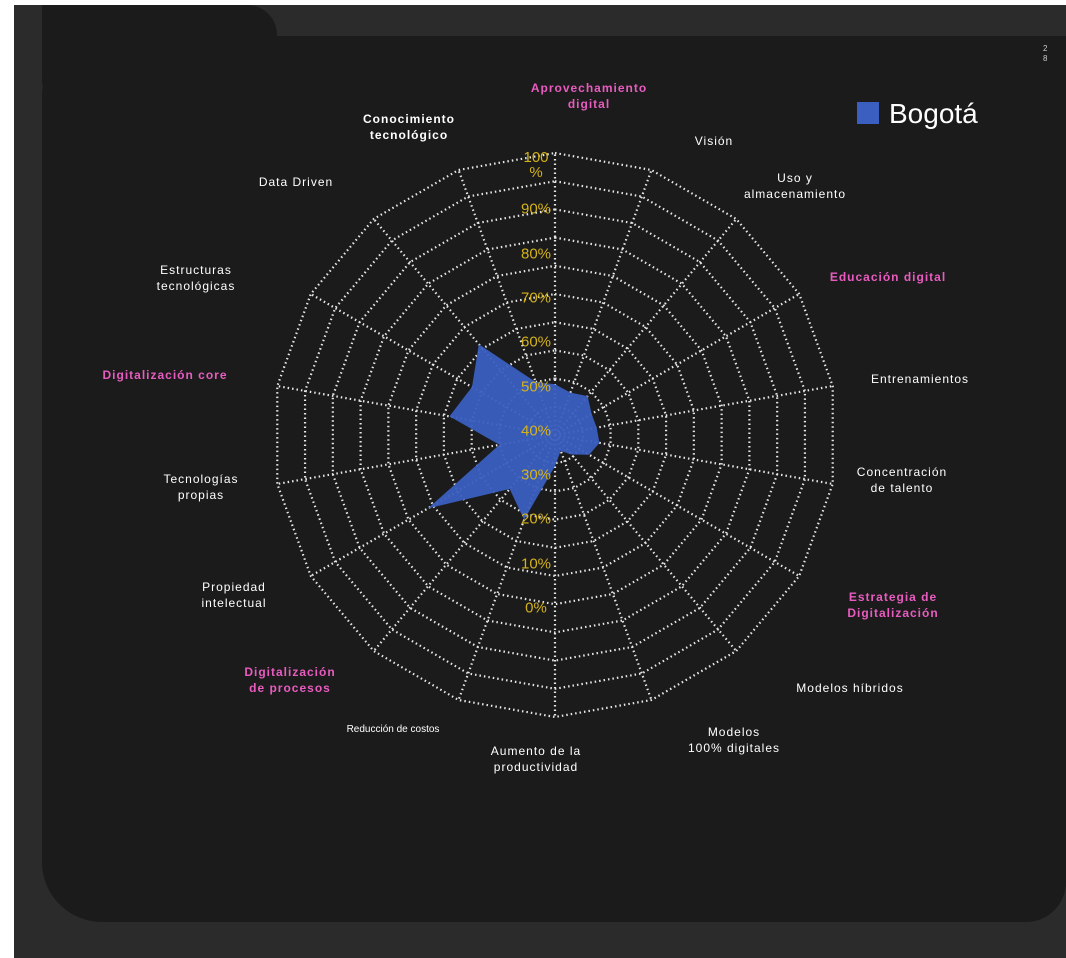 This screenshot has width=1066, height=958. I want to click on group-label: Estrategia de Digitalización, so click(893, 605).